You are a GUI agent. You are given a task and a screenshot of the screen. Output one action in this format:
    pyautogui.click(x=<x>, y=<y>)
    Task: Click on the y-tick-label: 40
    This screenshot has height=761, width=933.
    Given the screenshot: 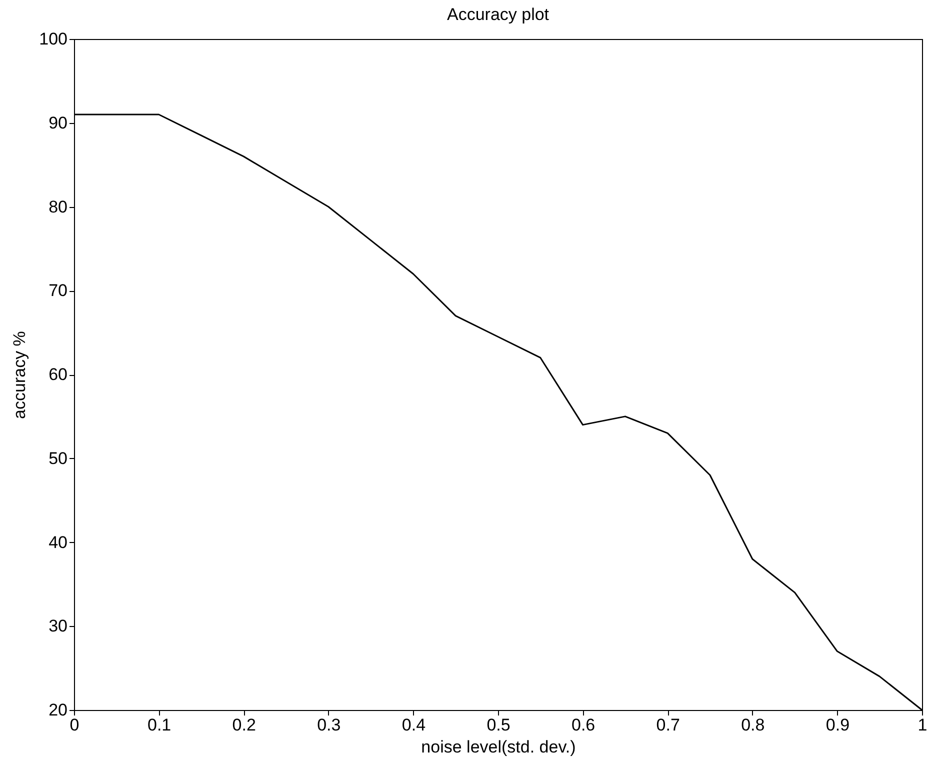 What is the action you would take?
    pyautogui.click(x=58, y=542)
    